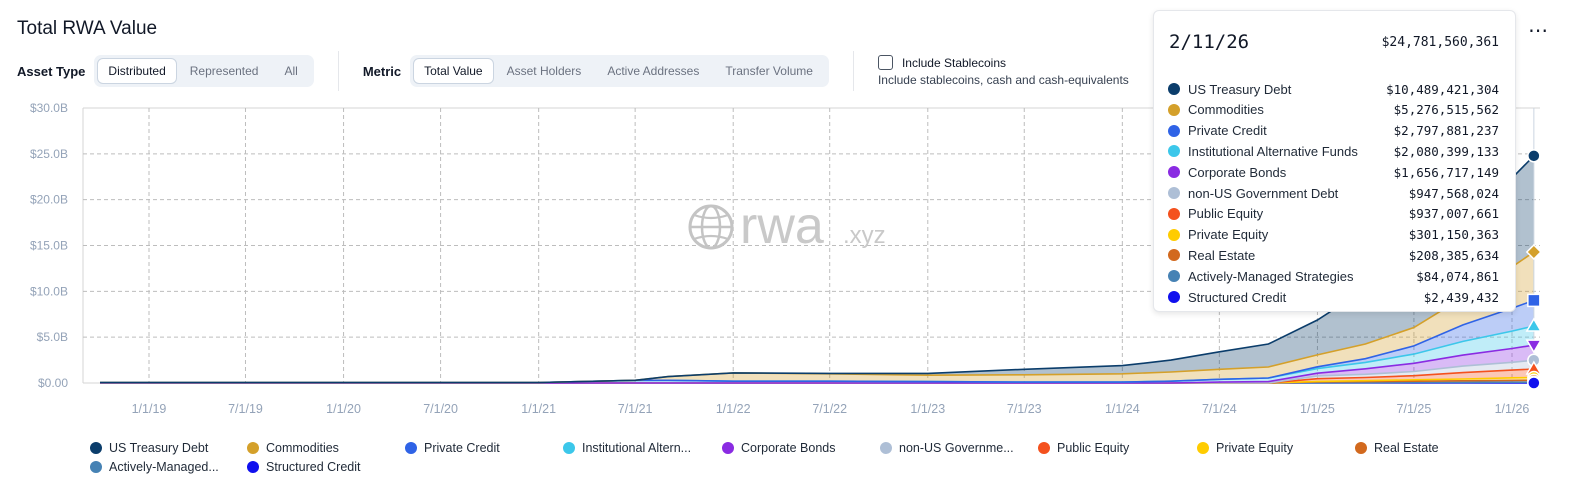  What do you see at coordinates (1512, 409) in the screenshot?
I see `x-tick-label: 1/1/26` at bounding box center [1512, 409].